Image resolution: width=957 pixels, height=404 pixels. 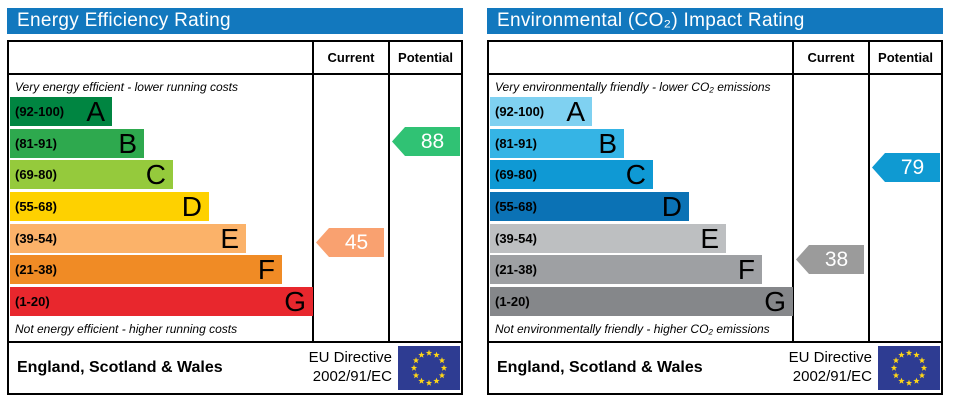 I want to click on potential-rating-arrow: 79, so click(x=906, y=167).